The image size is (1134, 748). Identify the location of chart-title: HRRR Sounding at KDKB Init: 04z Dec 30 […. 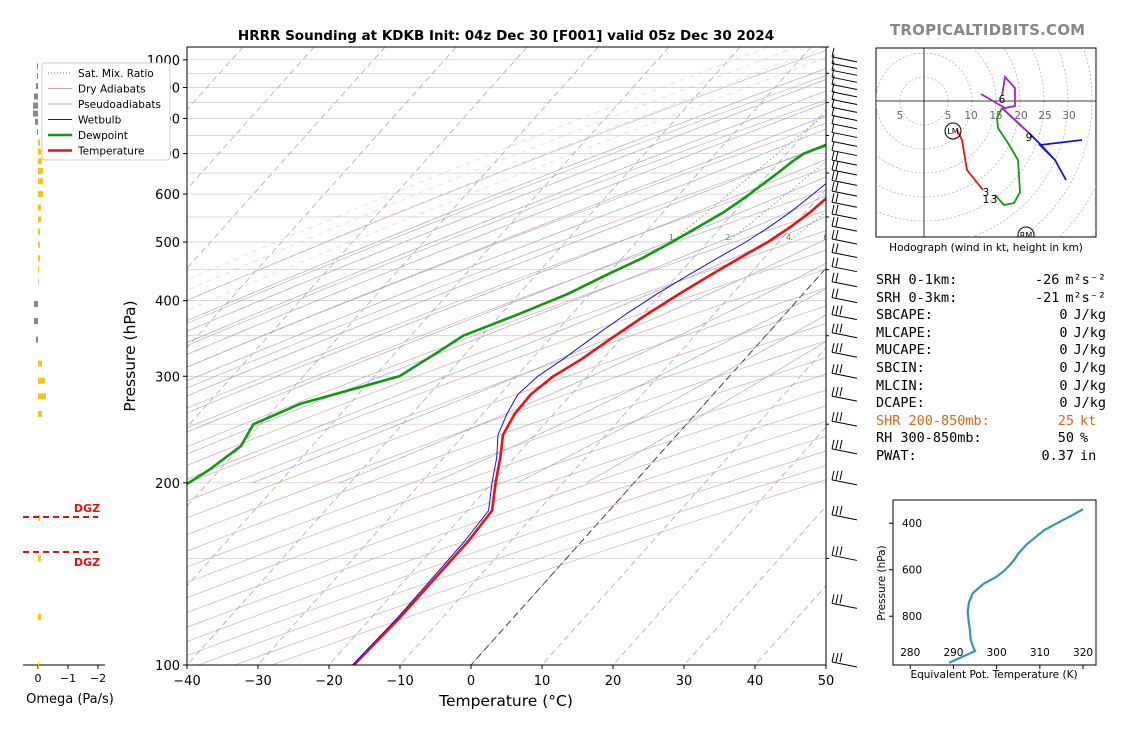
(506, 36).